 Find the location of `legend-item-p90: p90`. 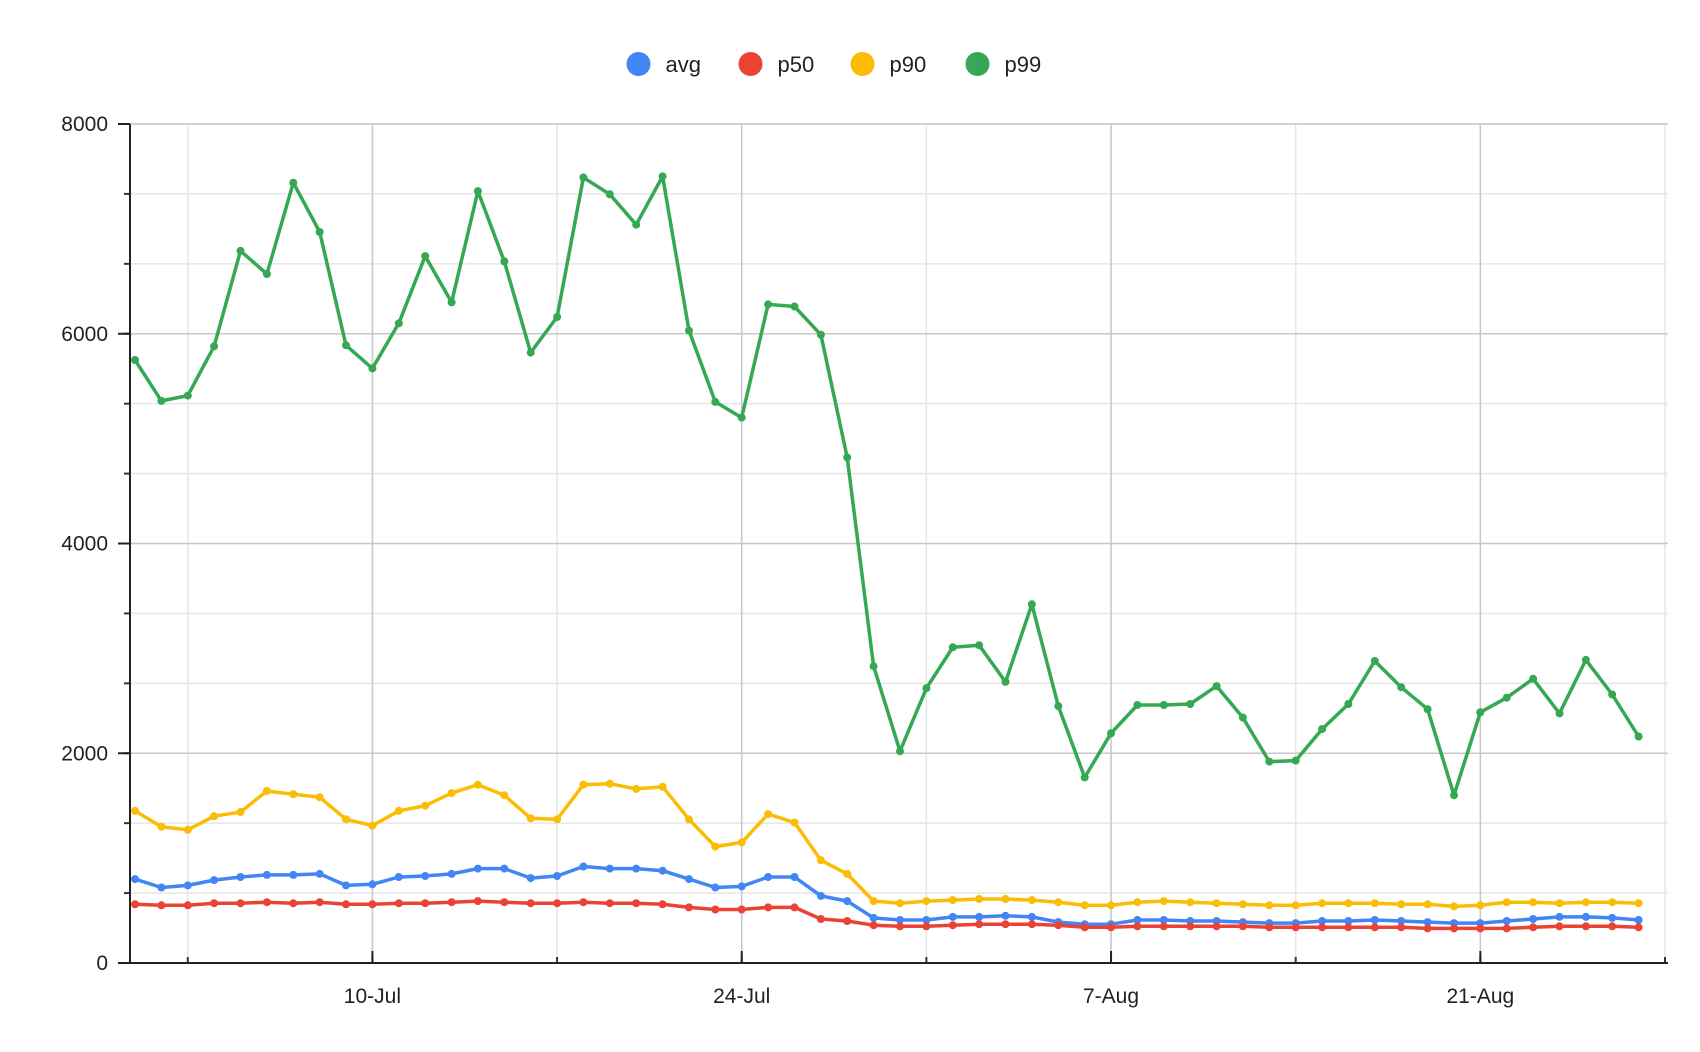

legend-item-p90: p90 is located at coordinates (888, 64).